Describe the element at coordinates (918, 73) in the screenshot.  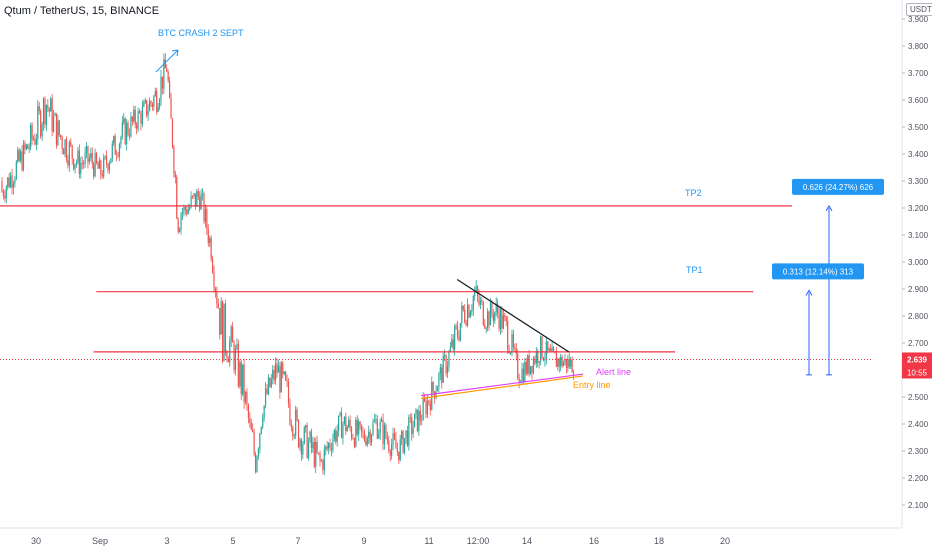
I see `y-tick-label: 3.700` at that location.